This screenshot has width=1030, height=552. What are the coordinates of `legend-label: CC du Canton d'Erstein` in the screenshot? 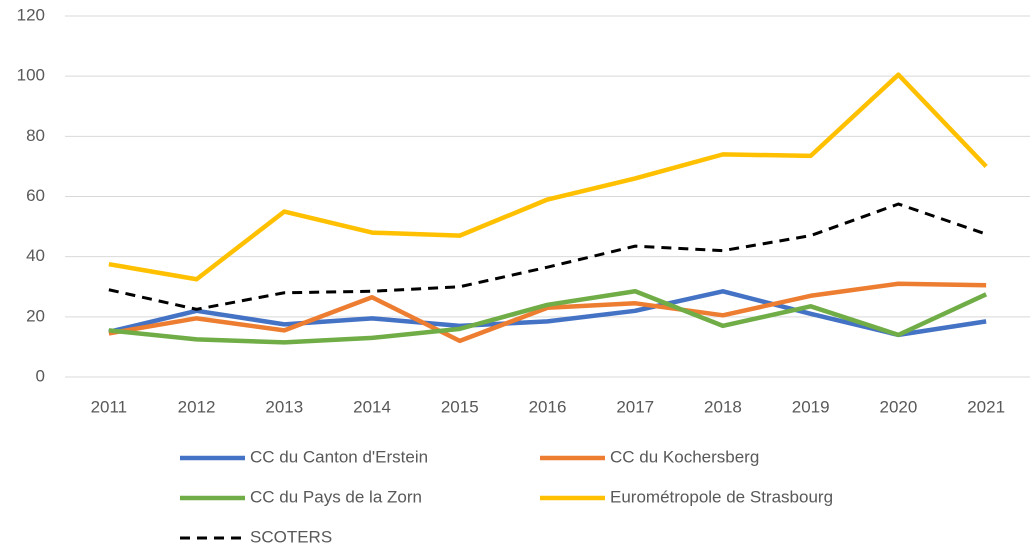 It's located at (339, 456).